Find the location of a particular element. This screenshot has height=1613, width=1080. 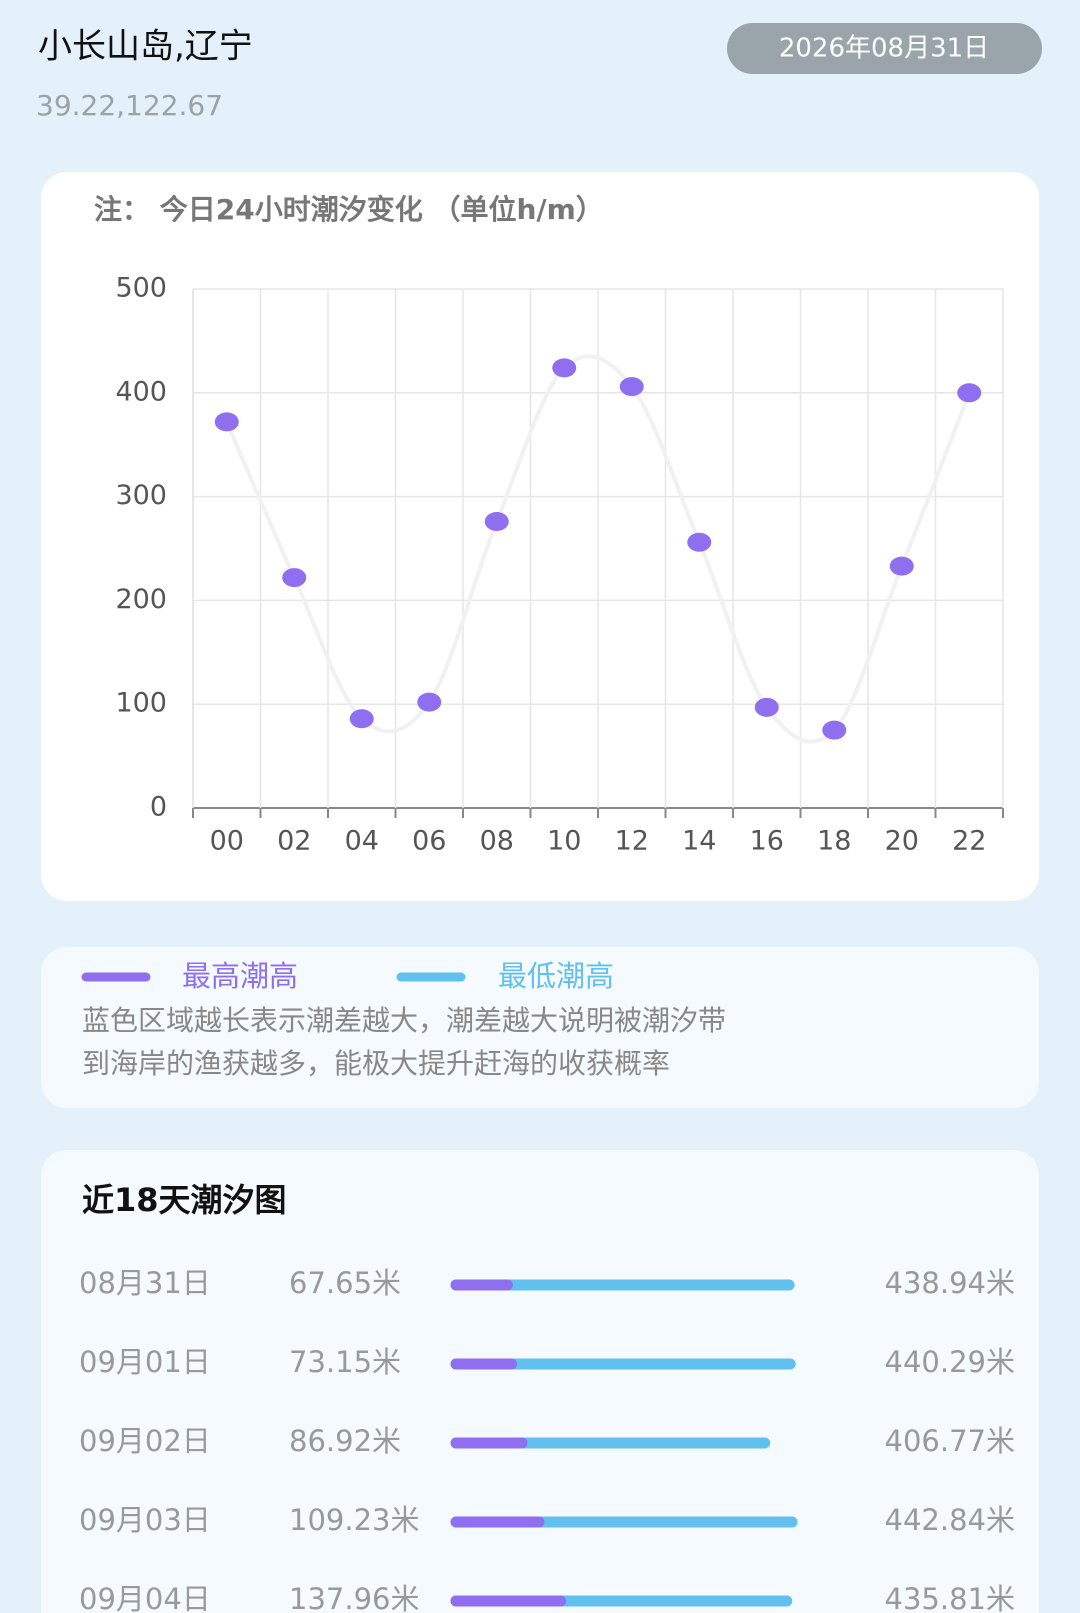

legend-high: 最高潮高 is located at coordinates (240, 976).